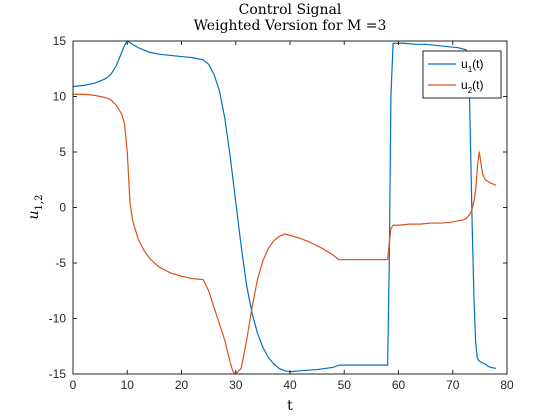 The width and height of the screenshot is (560, 420). I want to click on y-axis-label-sub: 1,2, so click(39, 203).